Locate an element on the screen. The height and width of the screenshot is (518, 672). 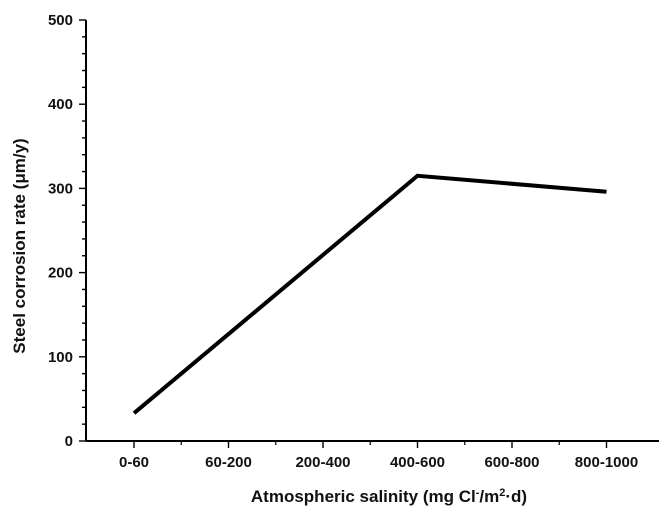
y-tick-label: 300 is located at coordinates (60, 188).